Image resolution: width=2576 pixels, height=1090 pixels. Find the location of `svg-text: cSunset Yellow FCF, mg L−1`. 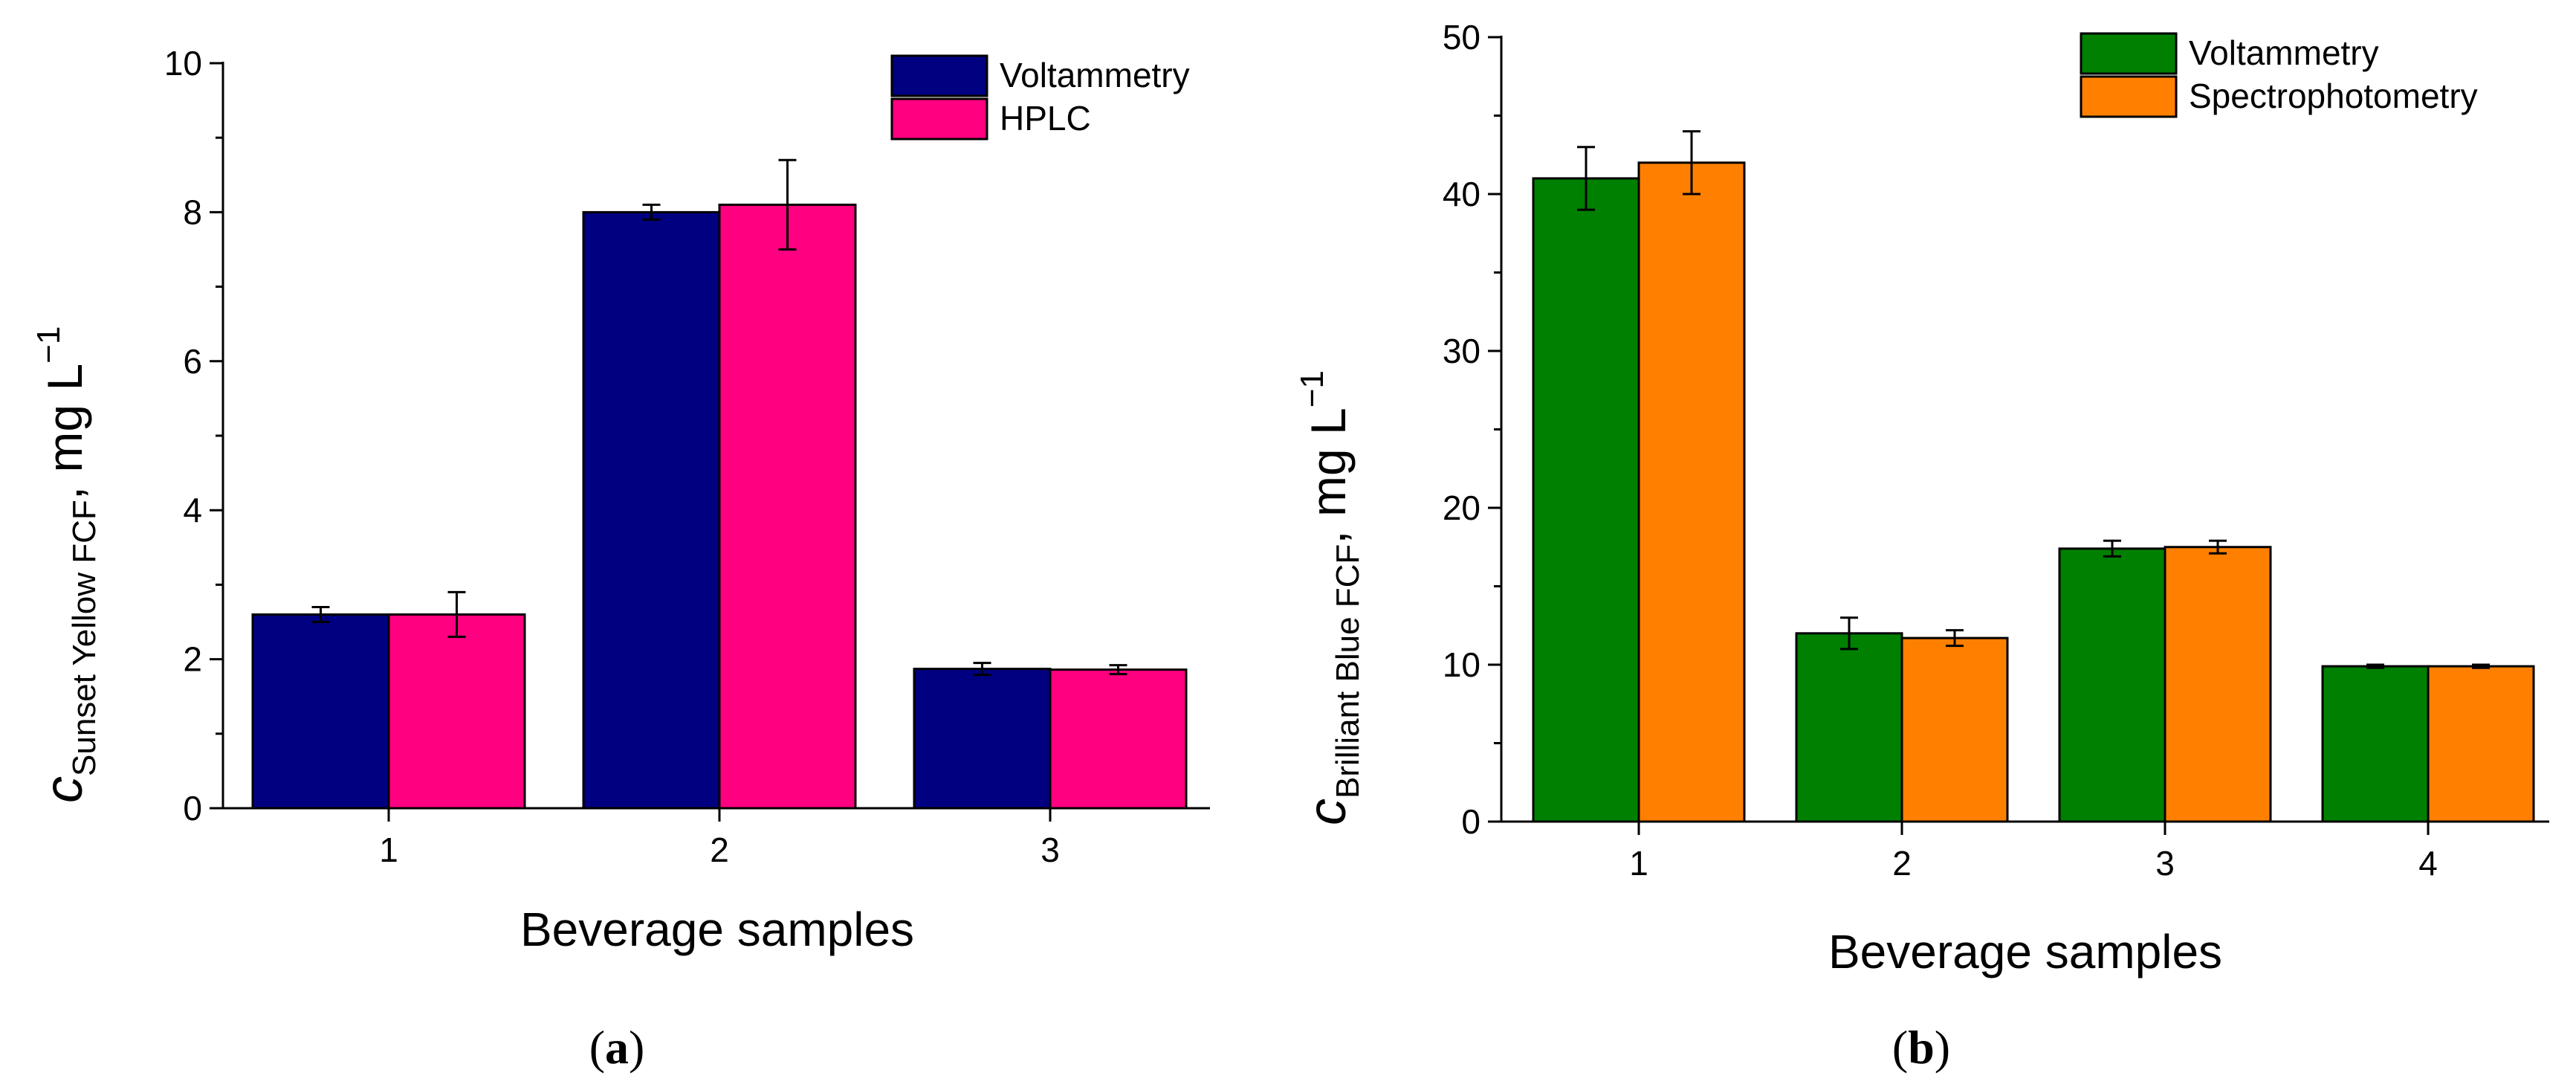

svg-text: cSunset Yellow FCF, mg L−1 is located at coordinates (66, 564).